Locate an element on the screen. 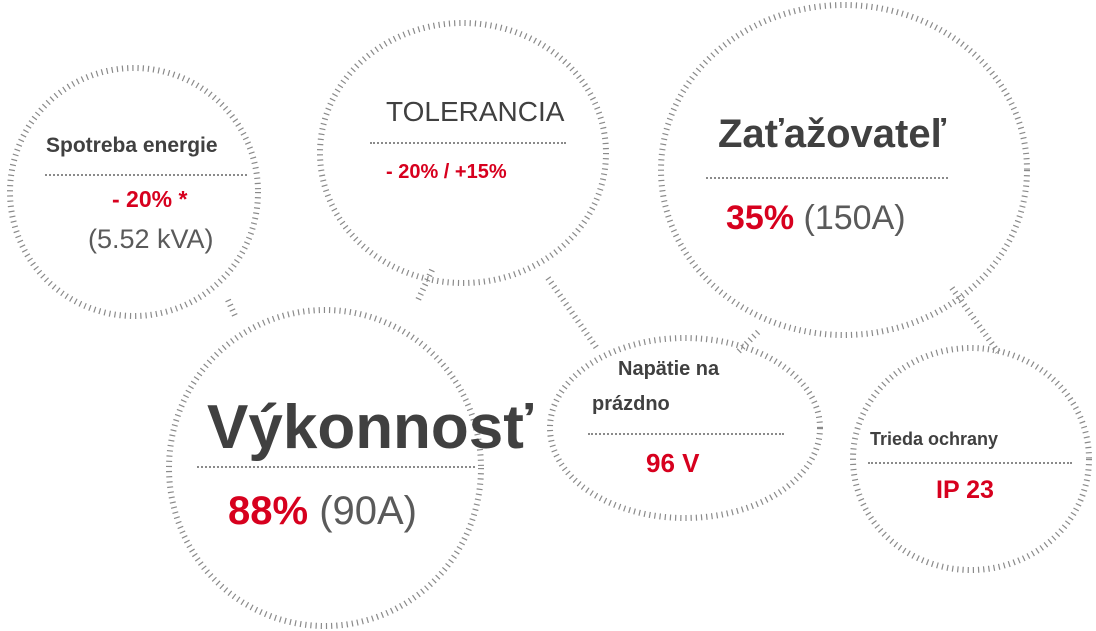 This screenshot has height=631, width=1096. vykonnost-value: 88% is located at coordinates (268, 511).